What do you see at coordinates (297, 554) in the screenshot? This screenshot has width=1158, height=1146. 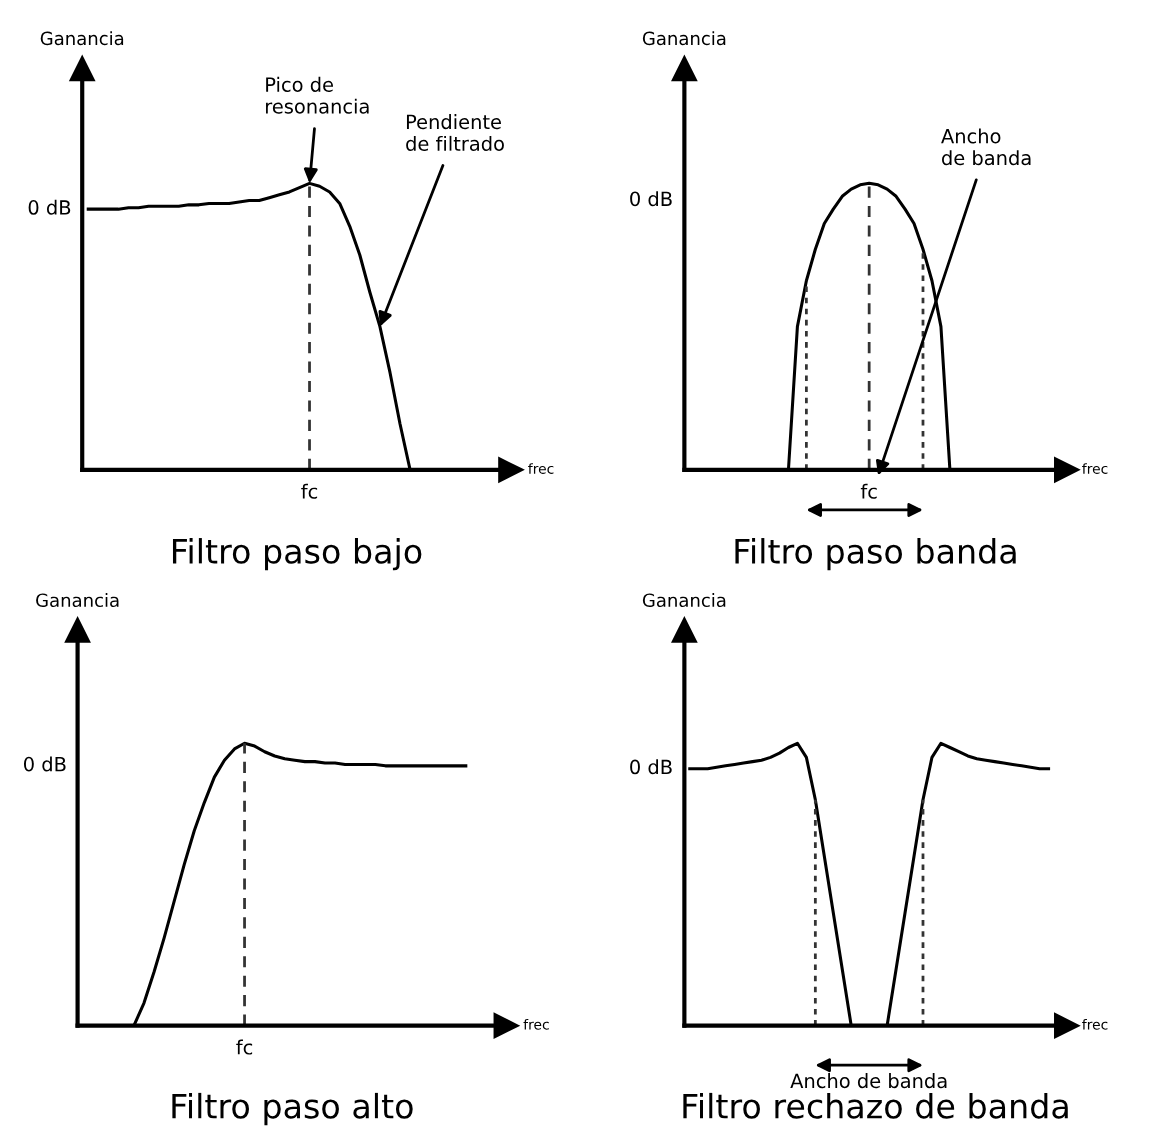 I see `text: Filtro paso bajo` at bounding box center [297, 554].